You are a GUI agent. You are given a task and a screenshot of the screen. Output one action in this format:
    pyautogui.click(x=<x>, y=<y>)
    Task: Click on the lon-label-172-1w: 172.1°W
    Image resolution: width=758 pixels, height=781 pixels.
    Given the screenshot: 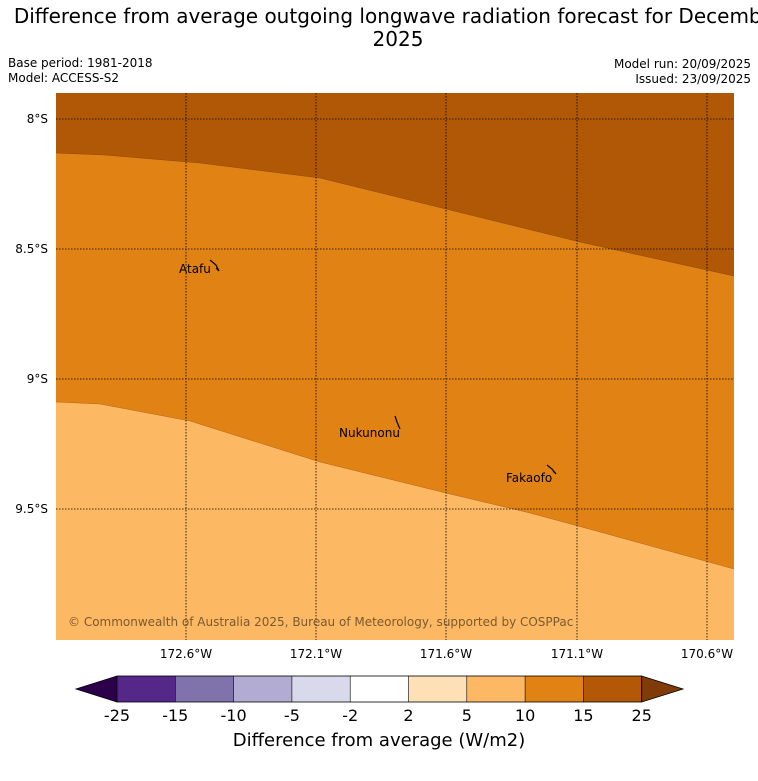 What is the action you would take?
    pyautogui.click(x=316, y=654)
    